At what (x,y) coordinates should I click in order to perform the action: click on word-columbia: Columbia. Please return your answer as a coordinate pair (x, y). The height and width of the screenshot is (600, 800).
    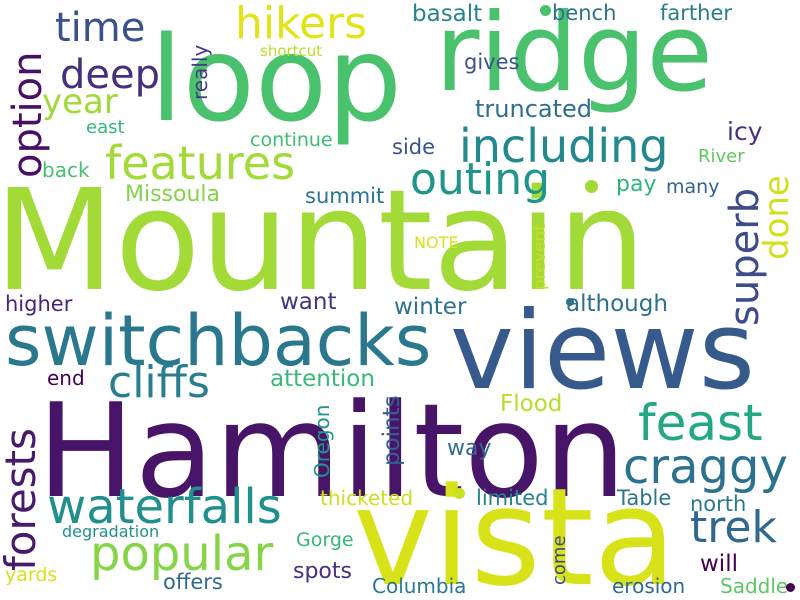
    Looking at the image, I should click on (419, 586).